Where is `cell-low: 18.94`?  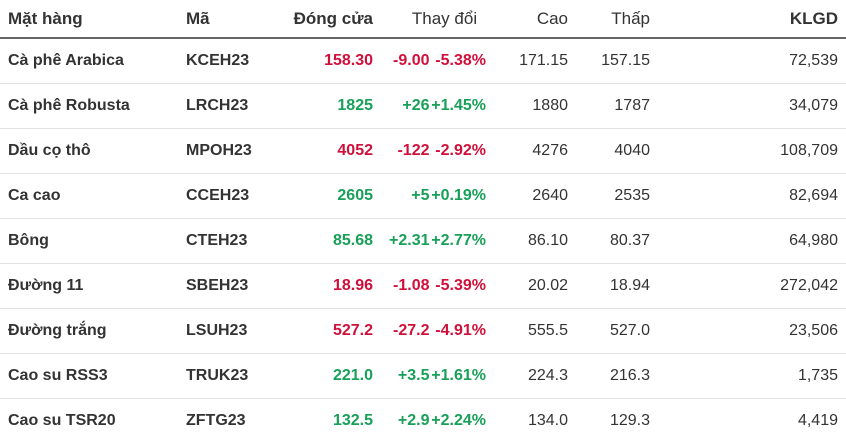
cell-low: 18.94 is located at coordinates (609, 286).